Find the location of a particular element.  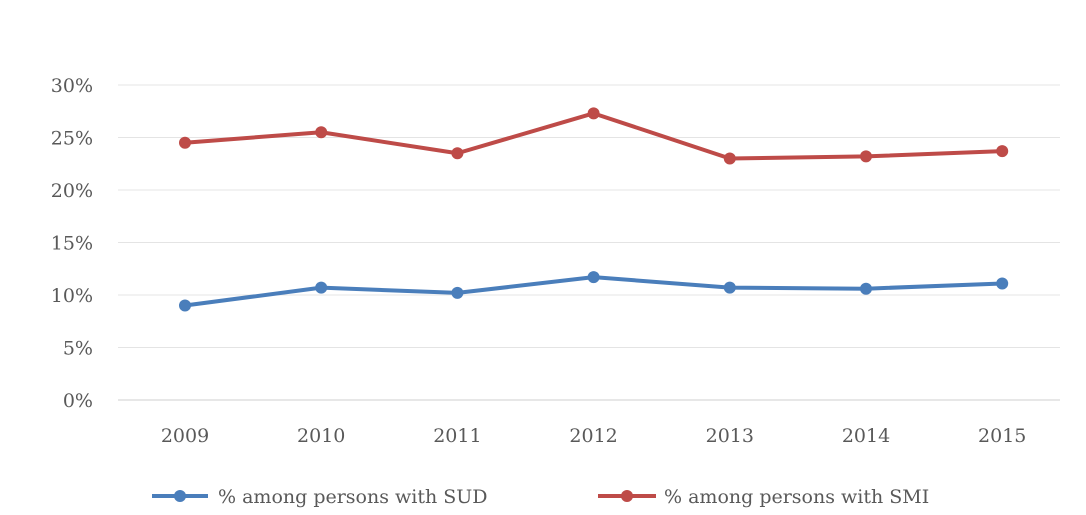

x-tick-label: 2010 is located at coordinates (321, 436).